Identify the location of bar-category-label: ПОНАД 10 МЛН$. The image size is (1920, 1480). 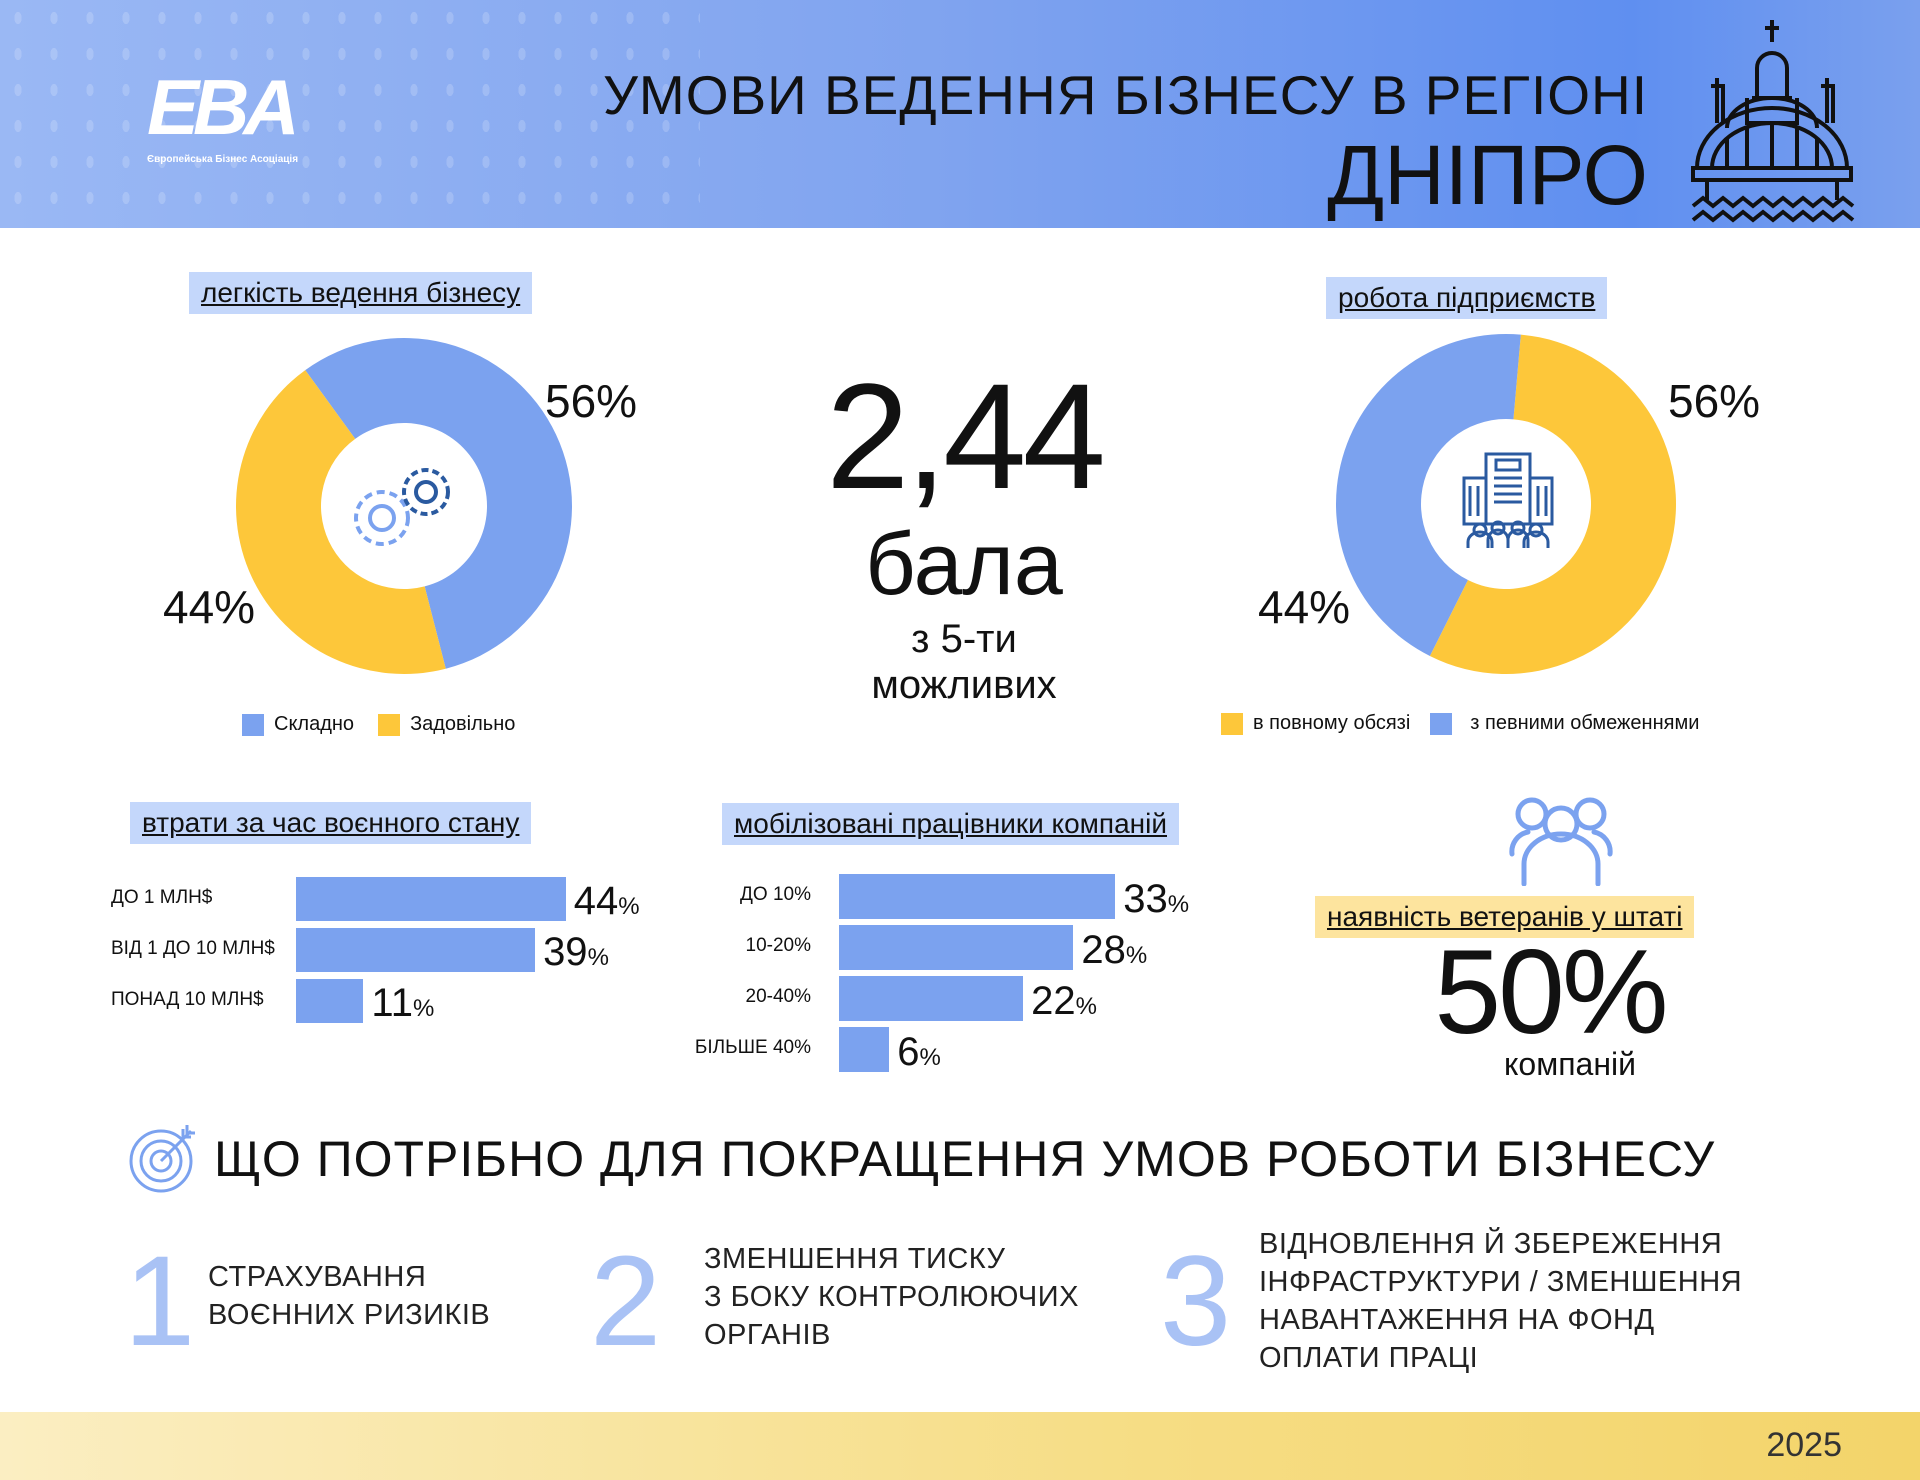
(187, 999).